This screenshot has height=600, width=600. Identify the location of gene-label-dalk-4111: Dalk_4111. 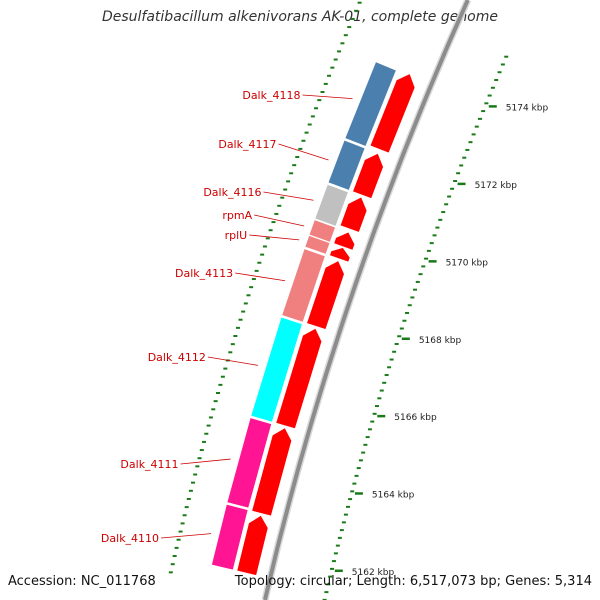
(149, 464).